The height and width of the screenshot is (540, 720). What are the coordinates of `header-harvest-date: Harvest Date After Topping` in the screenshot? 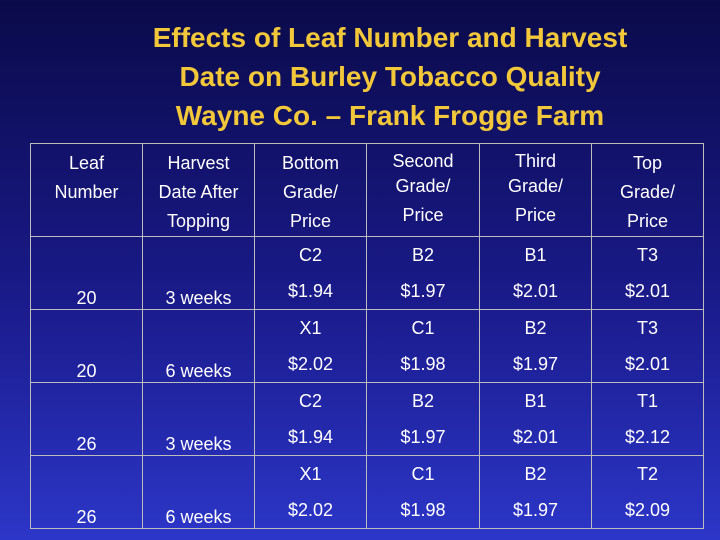 It's located at (198, 190).